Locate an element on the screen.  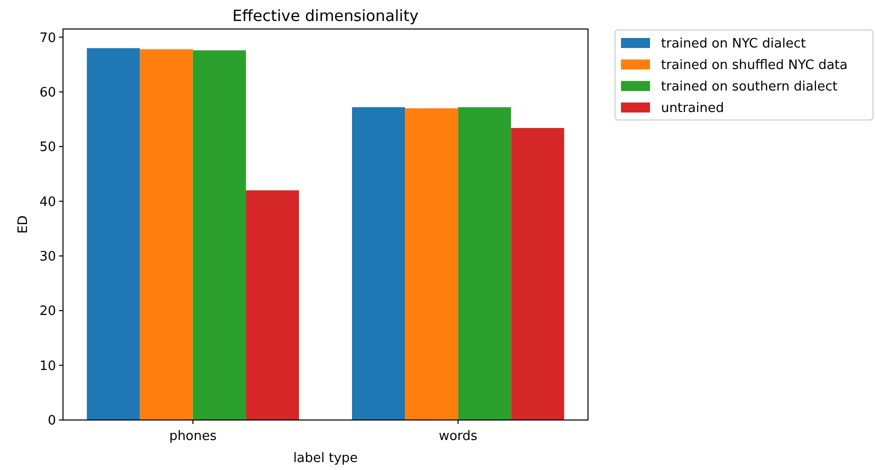
x-tick-label: phones is located at coordinates (193, 436).